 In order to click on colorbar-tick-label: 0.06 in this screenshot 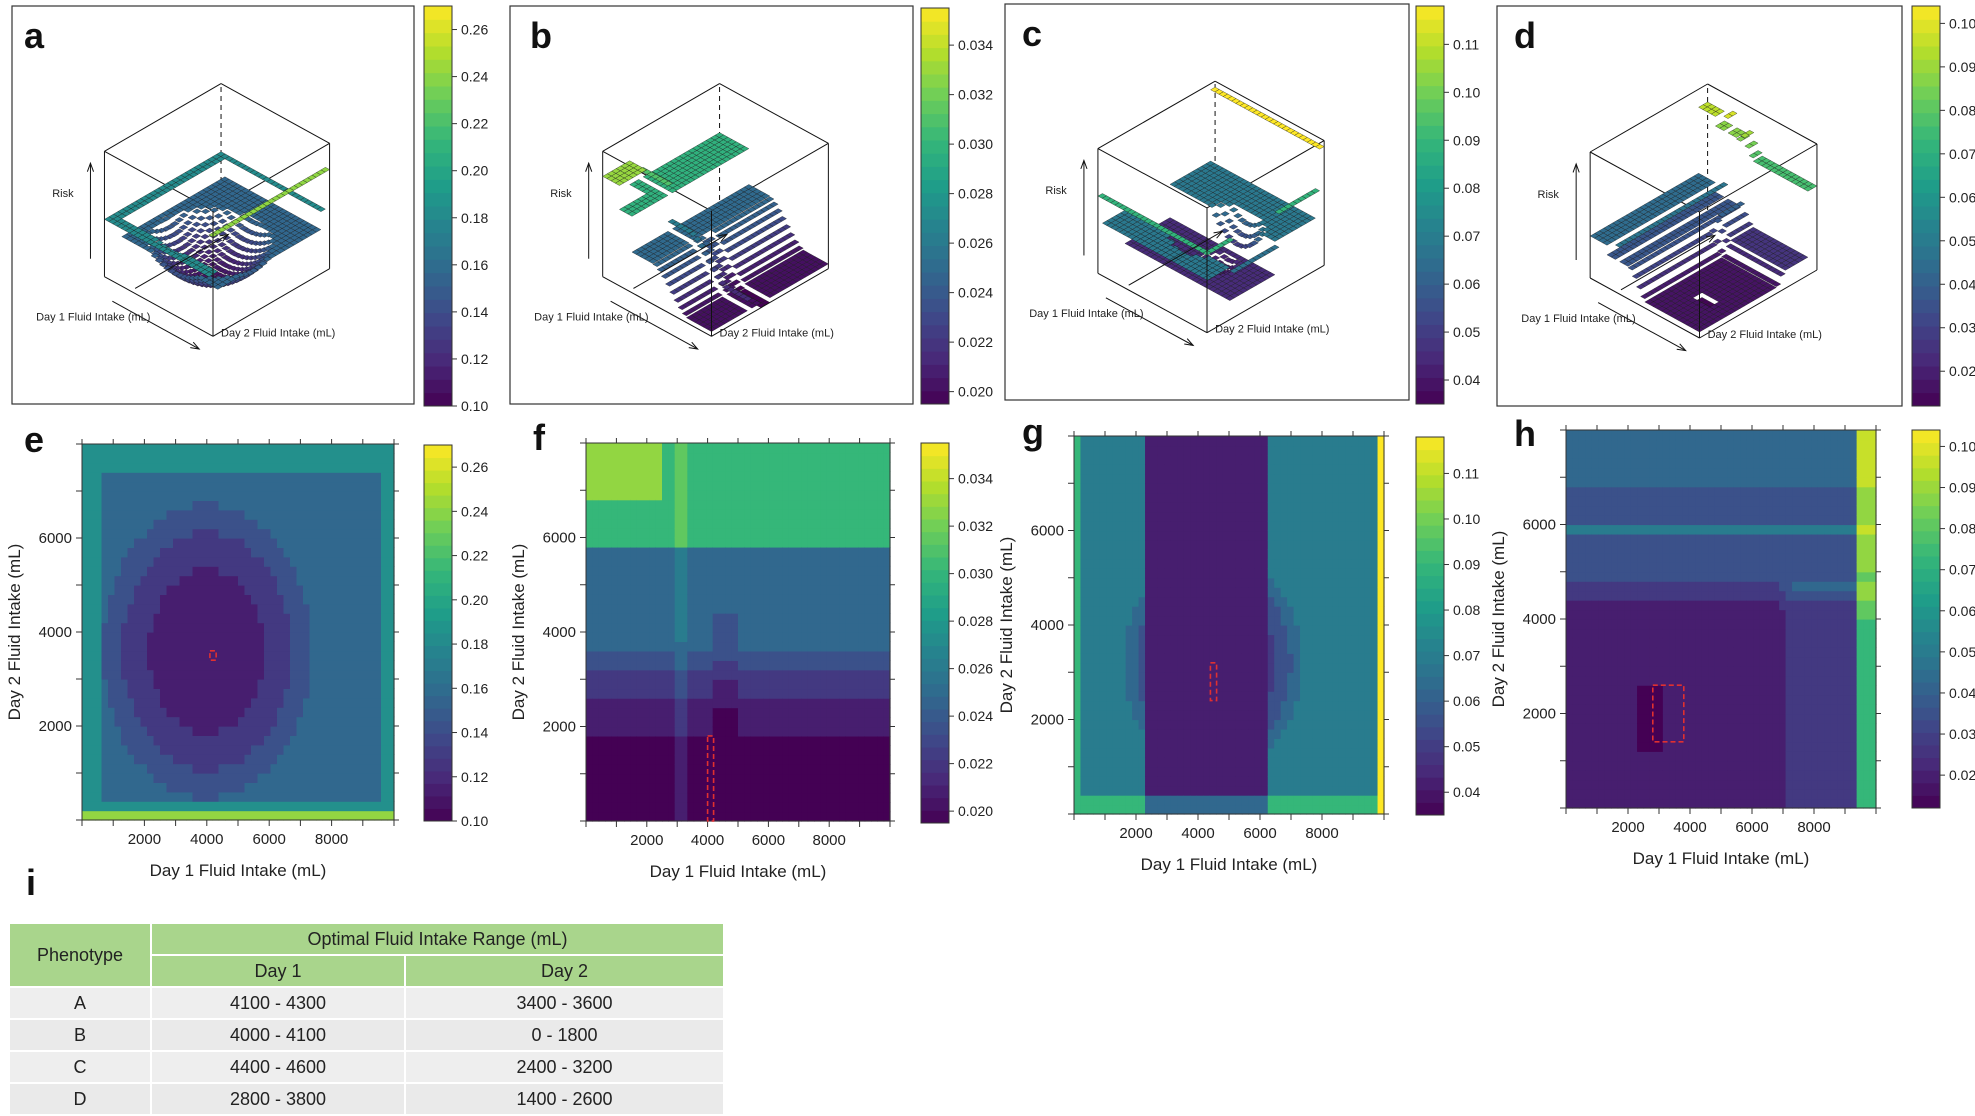, I will do `click(1466, 284)`.